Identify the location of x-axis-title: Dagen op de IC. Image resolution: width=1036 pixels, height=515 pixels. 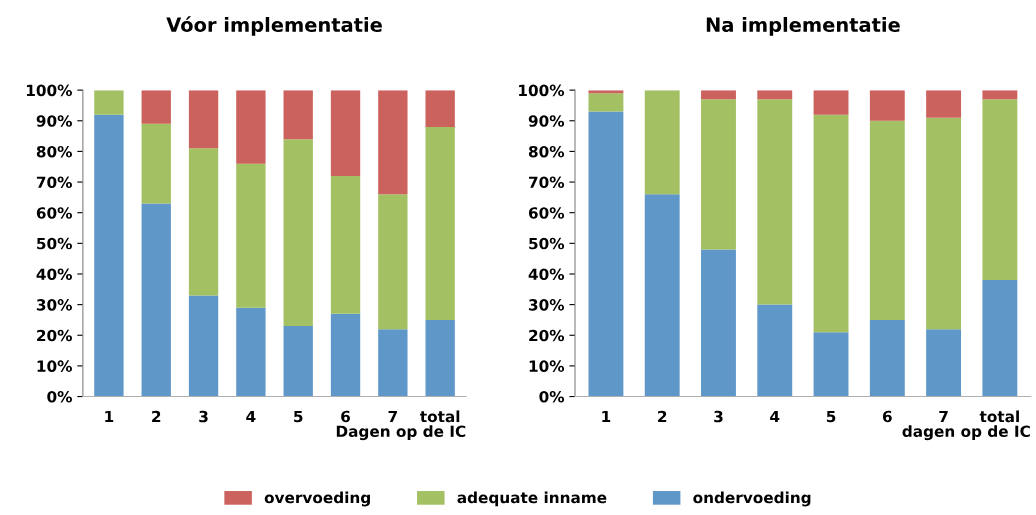
(401, 433).